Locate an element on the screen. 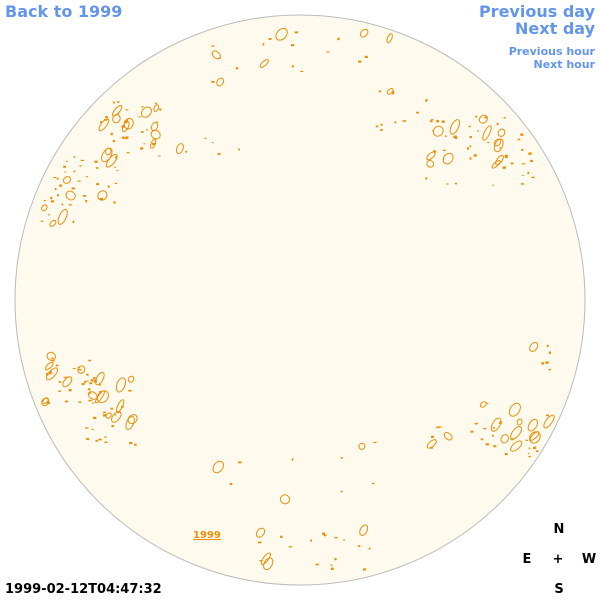  compass-center: + is located at coordinates (558, 559).